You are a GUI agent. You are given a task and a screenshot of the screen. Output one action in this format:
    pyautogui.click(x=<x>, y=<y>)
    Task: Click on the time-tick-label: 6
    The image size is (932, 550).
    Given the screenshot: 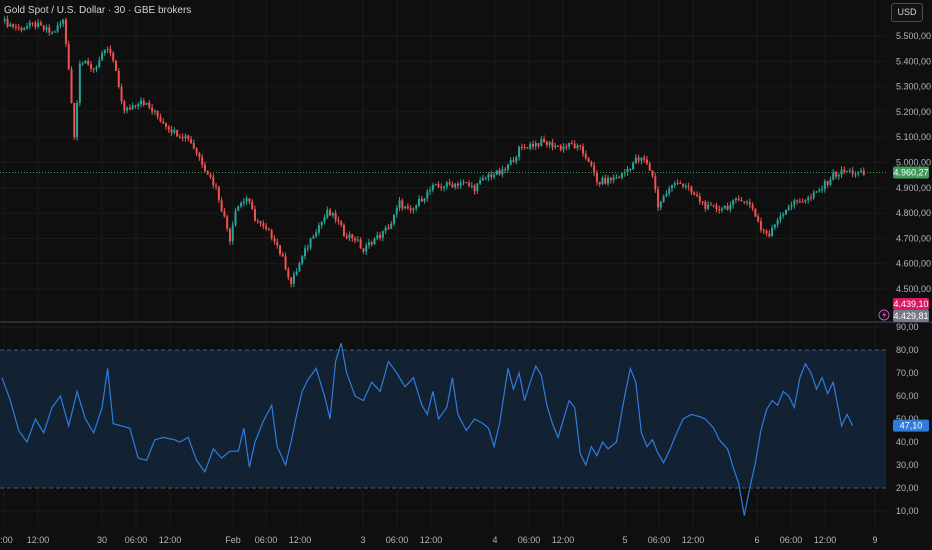 What is the action you would take?
    pyautogui.click(x=756, y=540)
    